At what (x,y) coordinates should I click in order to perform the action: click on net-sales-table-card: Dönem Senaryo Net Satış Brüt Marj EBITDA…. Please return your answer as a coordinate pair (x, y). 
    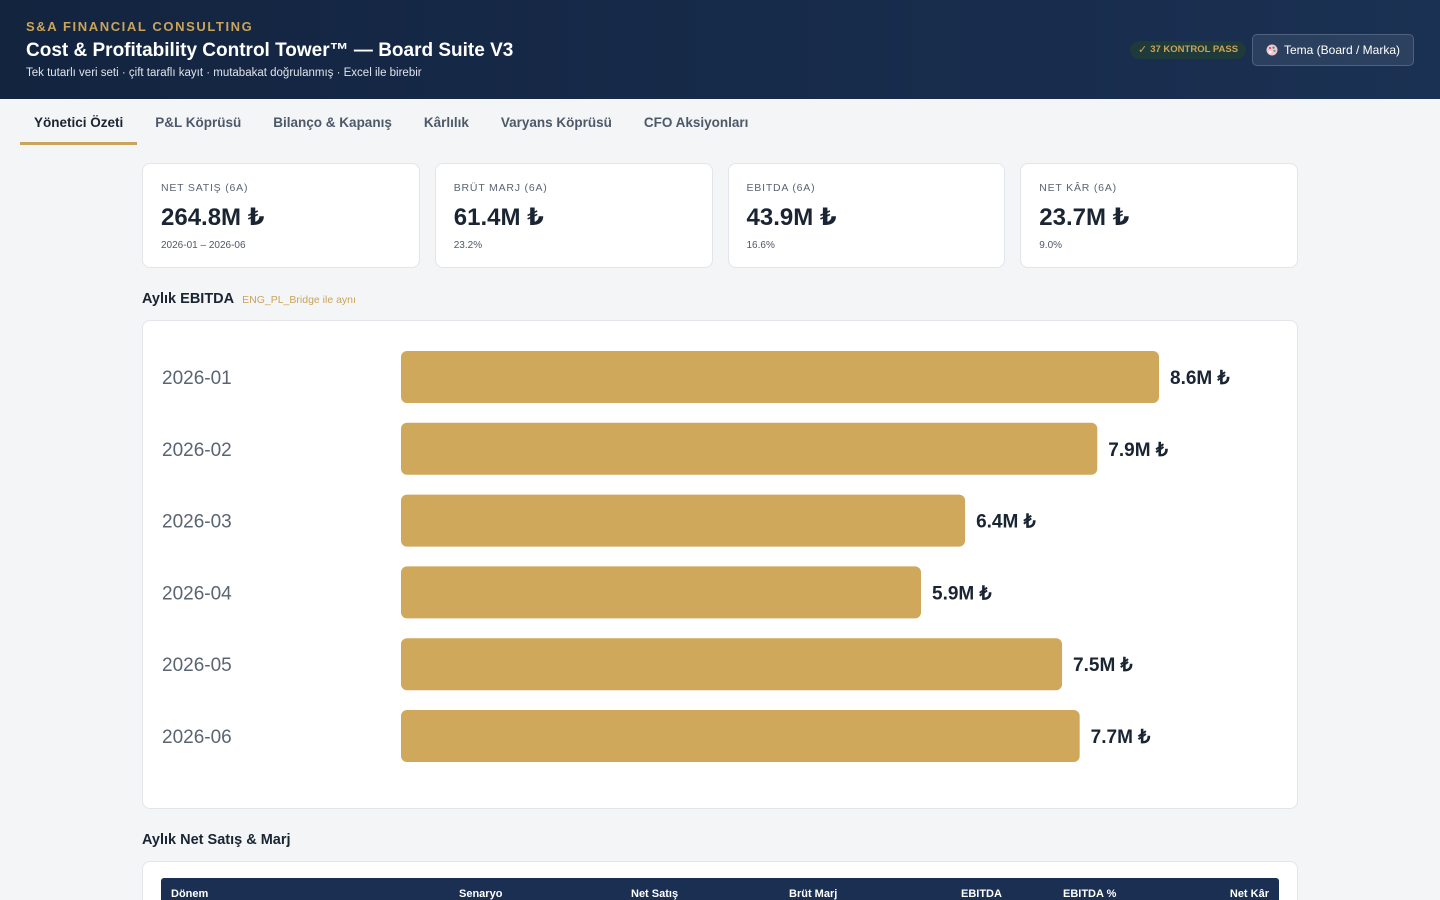
    Looking at the image, I should click on (720, 880).